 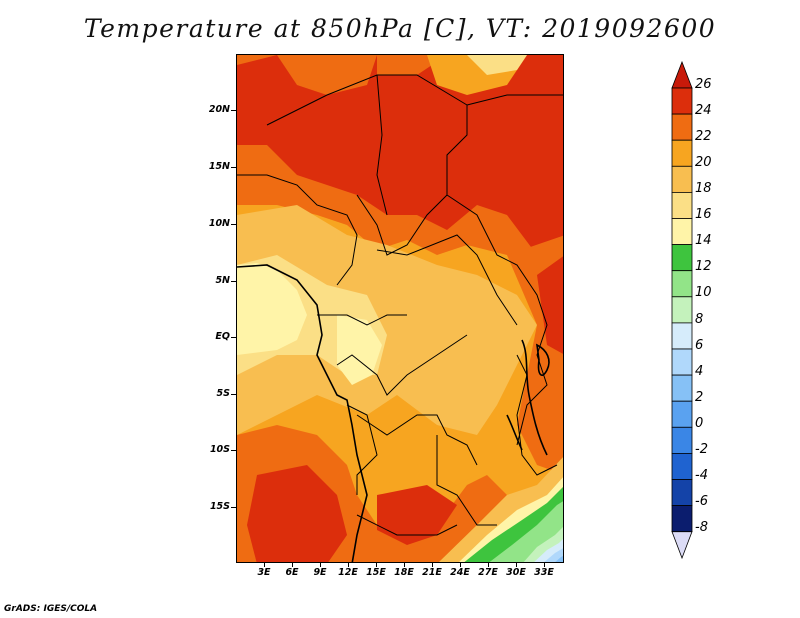 I want to click on colorbar-label: 10, so click(x=703, y=292).